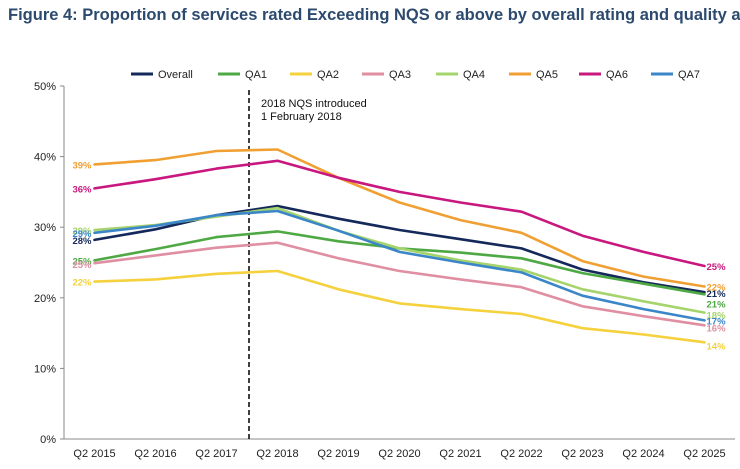  Describe the element at coordinates (717, 294) in the screenshot. I see `end-label-overall: 21%` at that location.